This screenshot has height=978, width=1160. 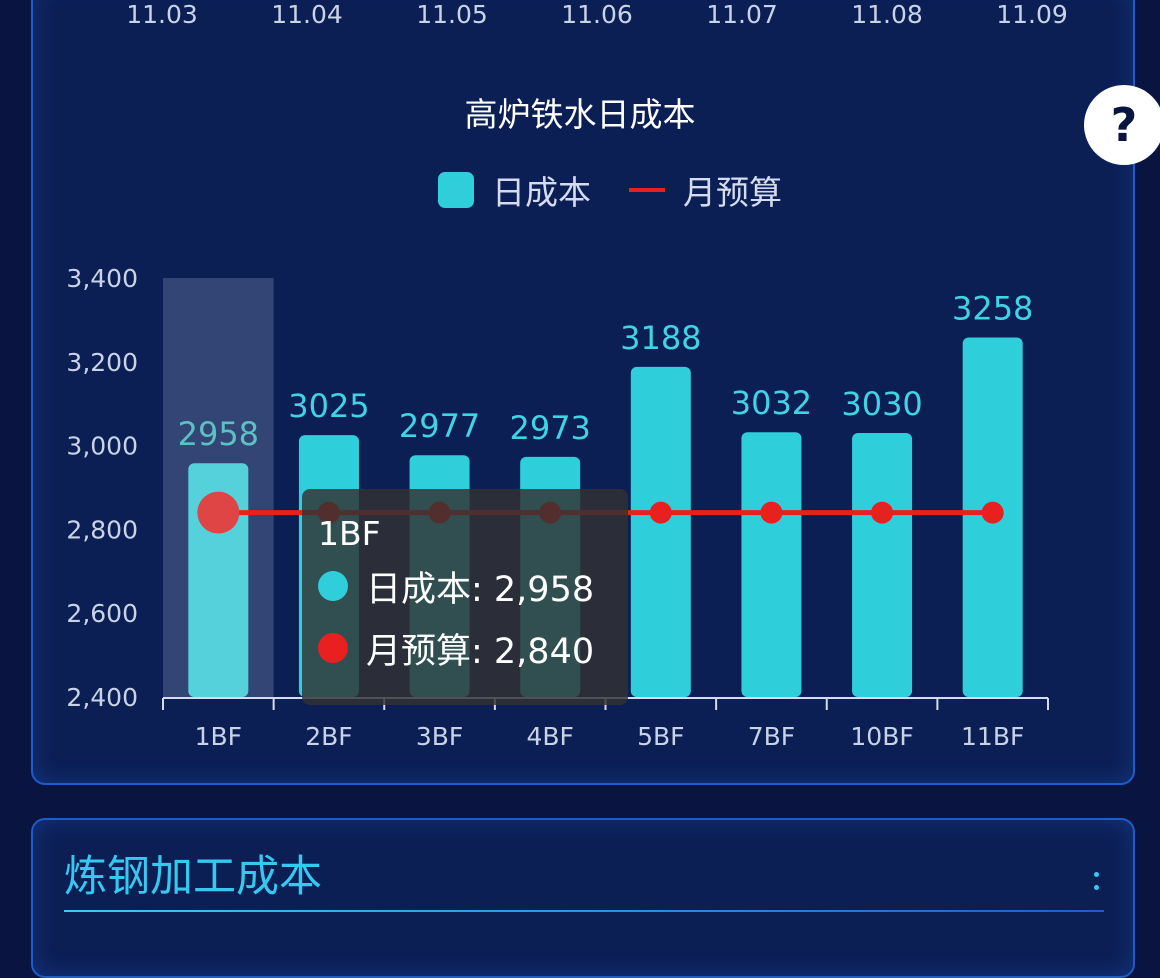 What do you see at coordinates (439, 736) in the screenshot?
I see `x-tick-label: 3BF` at bounding box center [439, 736].